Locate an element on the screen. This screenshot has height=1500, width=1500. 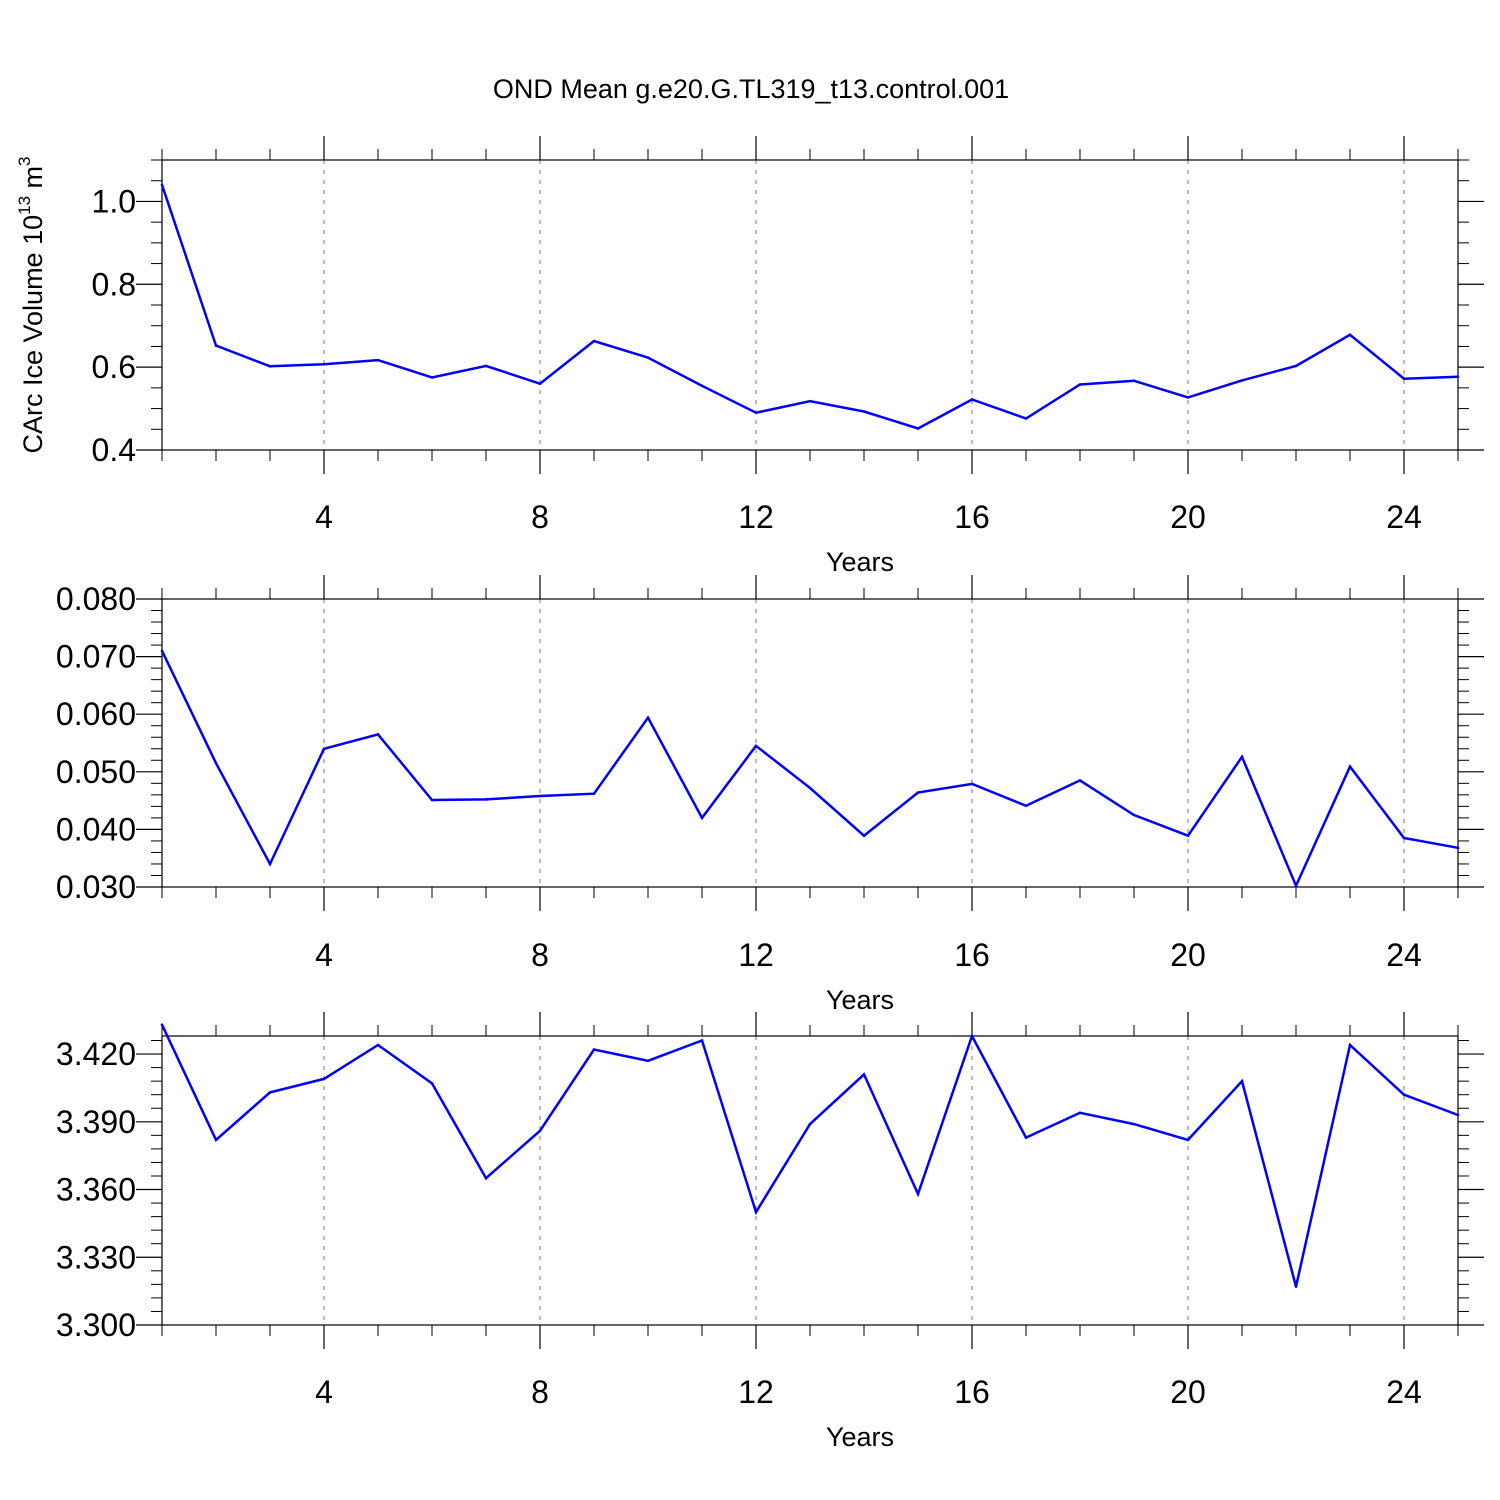
y-axis-title-exp: 13 is located at coordinates (24, 205).